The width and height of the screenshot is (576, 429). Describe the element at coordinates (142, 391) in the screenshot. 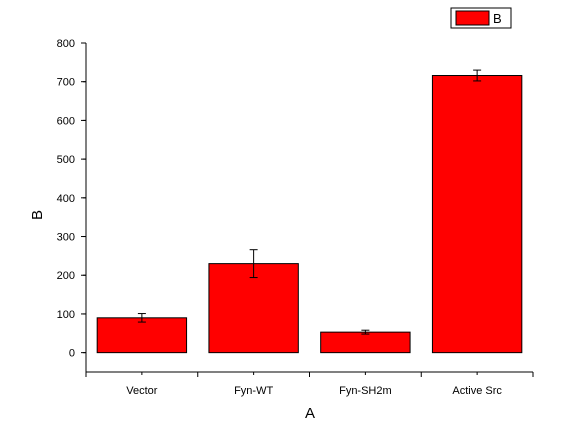

I see `x-tick-label: Vector` at that location.